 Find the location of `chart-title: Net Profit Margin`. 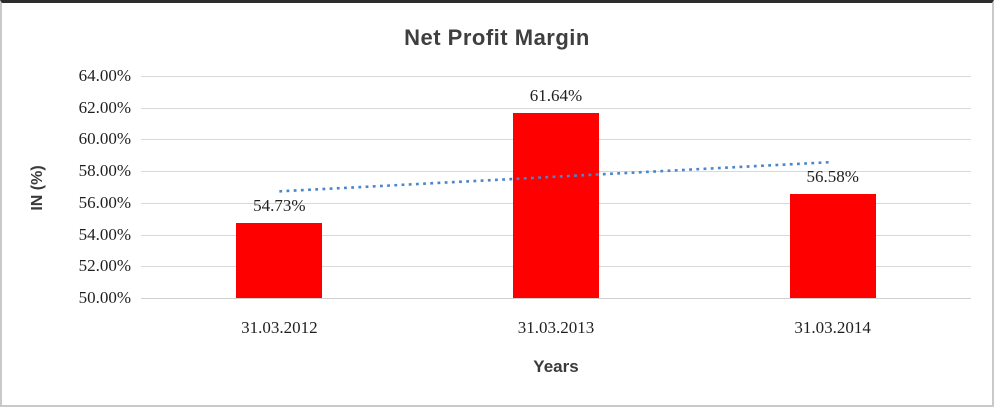

chart-title: Net Profit Margin is located at coordinates (497, 37).